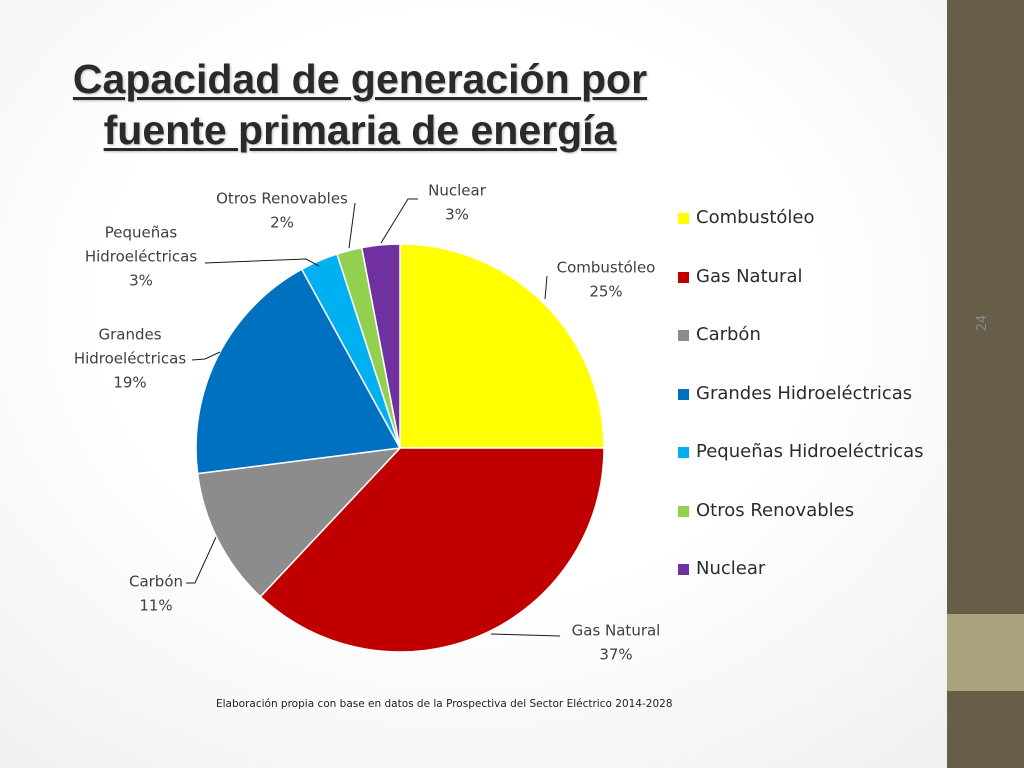 Image resolution: width=1024 pixels, height=768 pixels. What do you see at coordinates (360, 79) in the screenshot?
I see `slide-title-line-1: Capacidad de generación por` at bounding box center [360, 79].